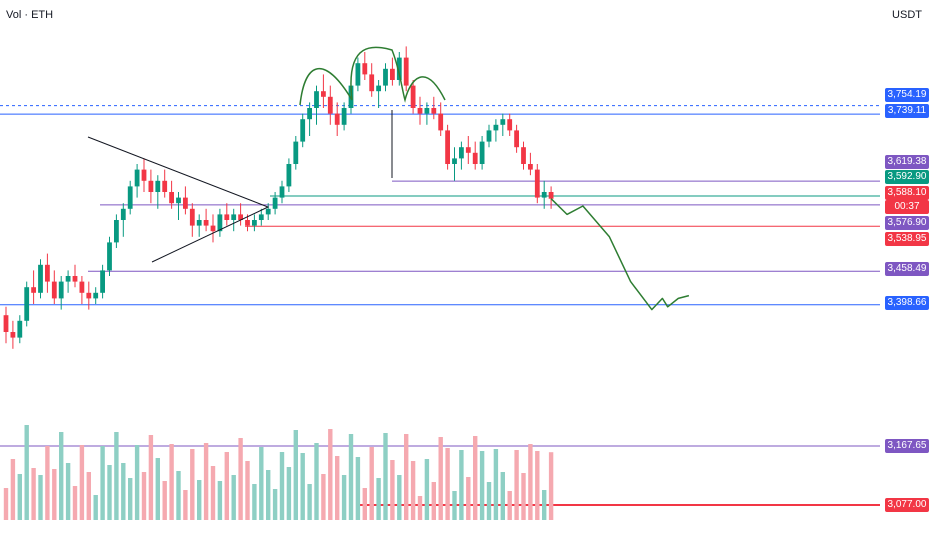 The width and height of the screenshot is (932, 555). What do you see at coordinates (907, 505) in the screenshot?
I see `price-tag: 3,077.00` at bounding box center [907, 505].